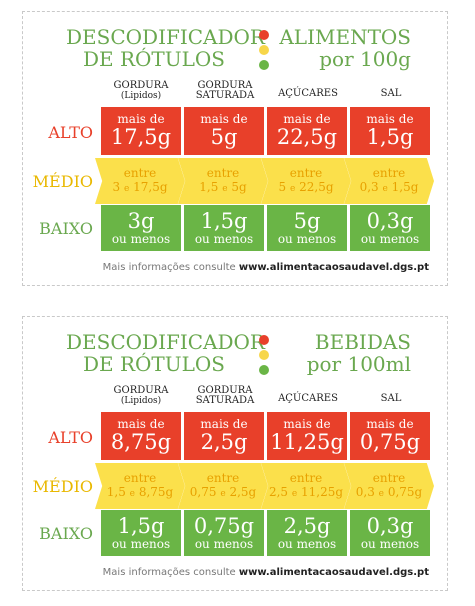 This screenshot has width=475, height=606. I want to click on food-high-salt-cell: mais de 1,5g, so click(390, 131).